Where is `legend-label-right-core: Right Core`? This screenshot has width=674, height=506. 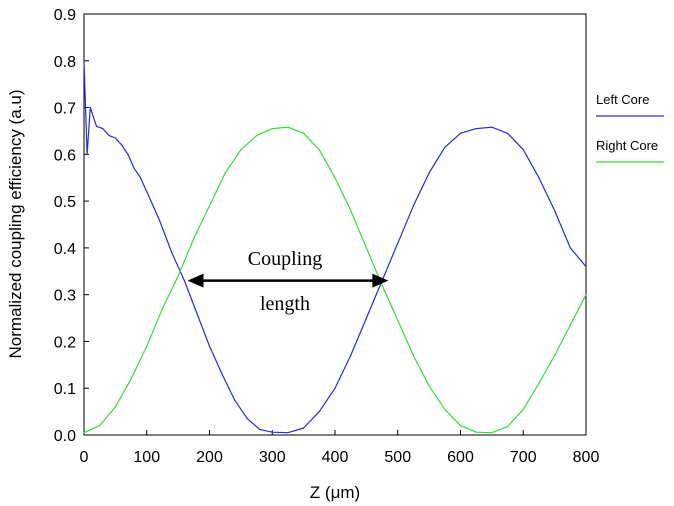 legend-label-right-core: Right Core is located at coordinates (627, 145).